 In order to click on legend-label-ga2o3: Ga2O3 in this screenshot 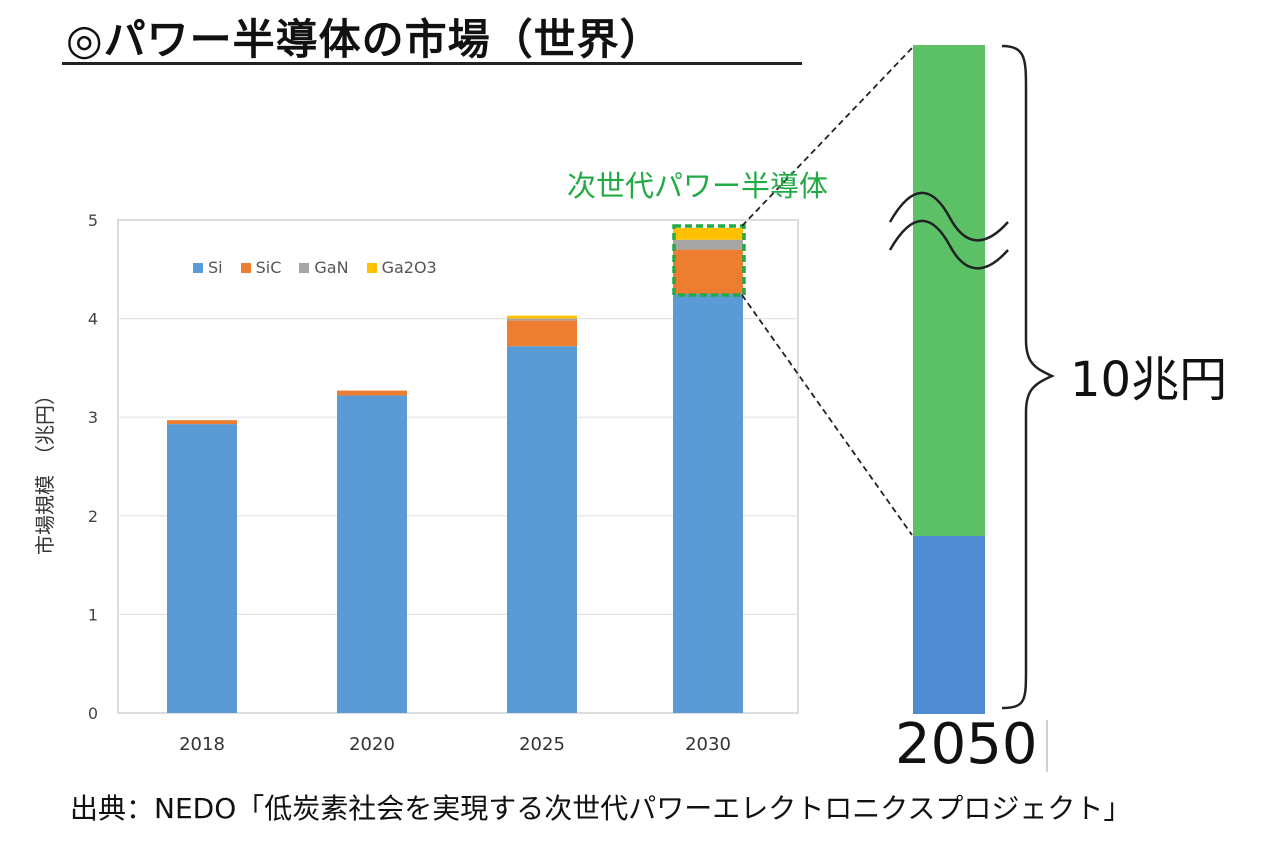, I will do `click(409, 267)`.